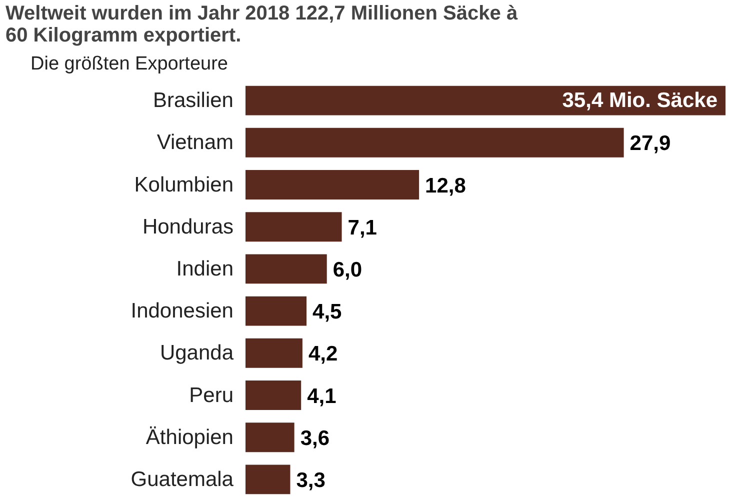  What do you see at coordinates (188, 226) in the screenshot?
I see `y-tick-label: Honduras` at bounding box center [188, 226].